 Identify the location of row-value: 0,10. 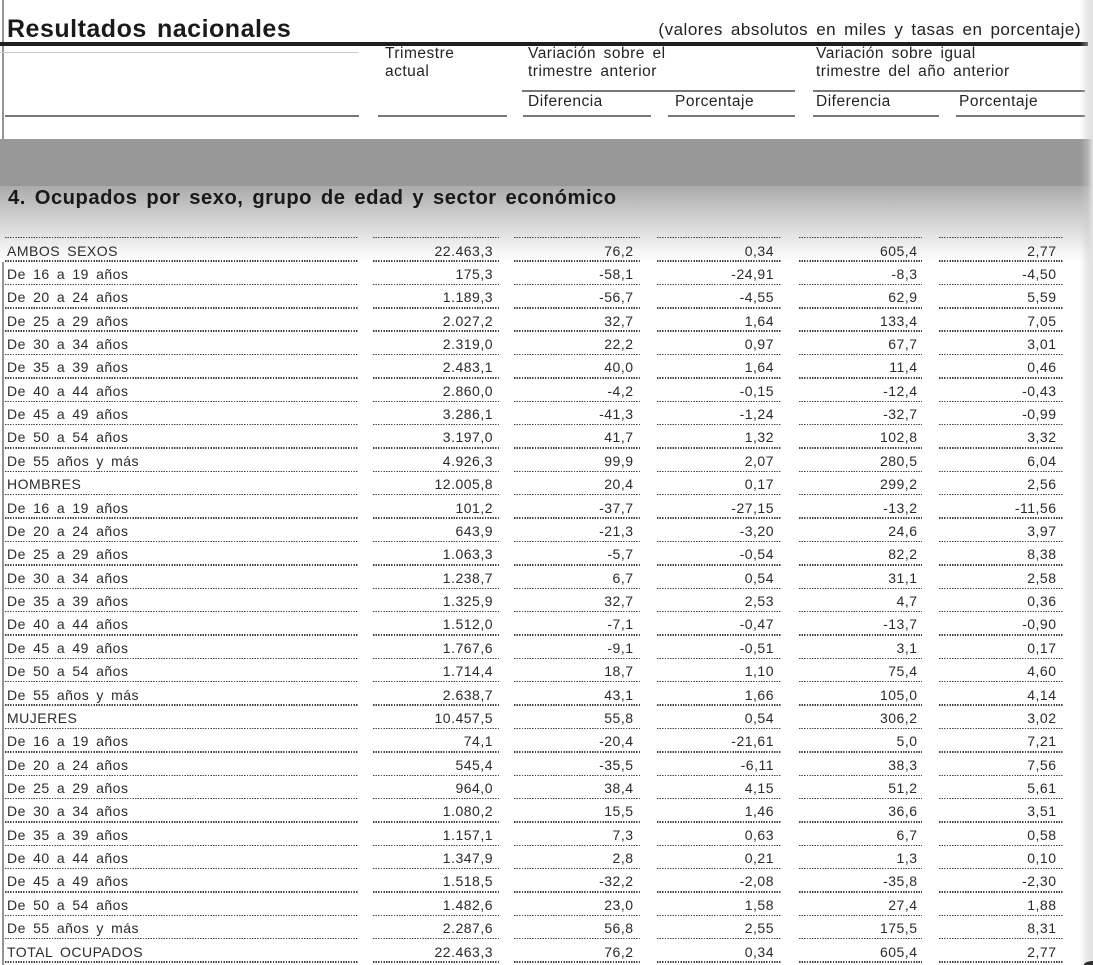
(1042, 858).